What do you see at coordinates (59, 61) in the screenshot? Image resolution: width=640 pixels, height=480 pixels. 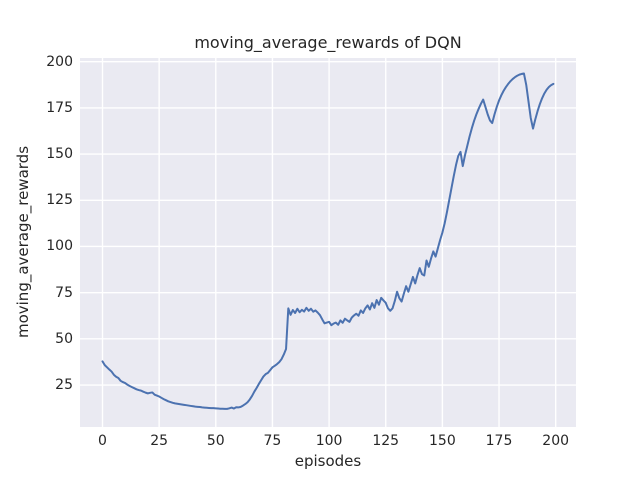 I see `y-tick-label: 200` at bounding box center [59, 61].